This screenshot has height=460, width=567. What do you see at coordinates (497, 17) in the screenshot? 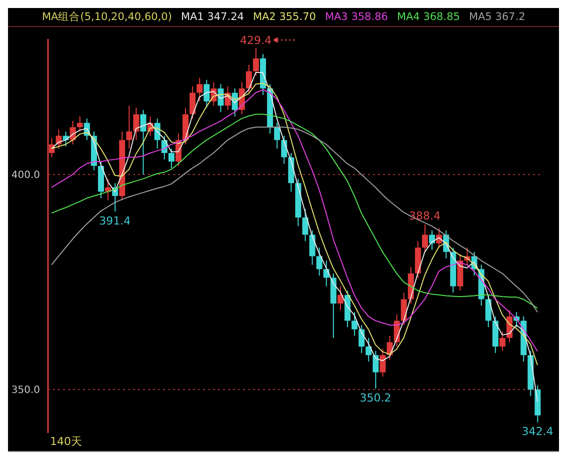
I see `text: MA5 367.2` at bounding box center [497, 17].